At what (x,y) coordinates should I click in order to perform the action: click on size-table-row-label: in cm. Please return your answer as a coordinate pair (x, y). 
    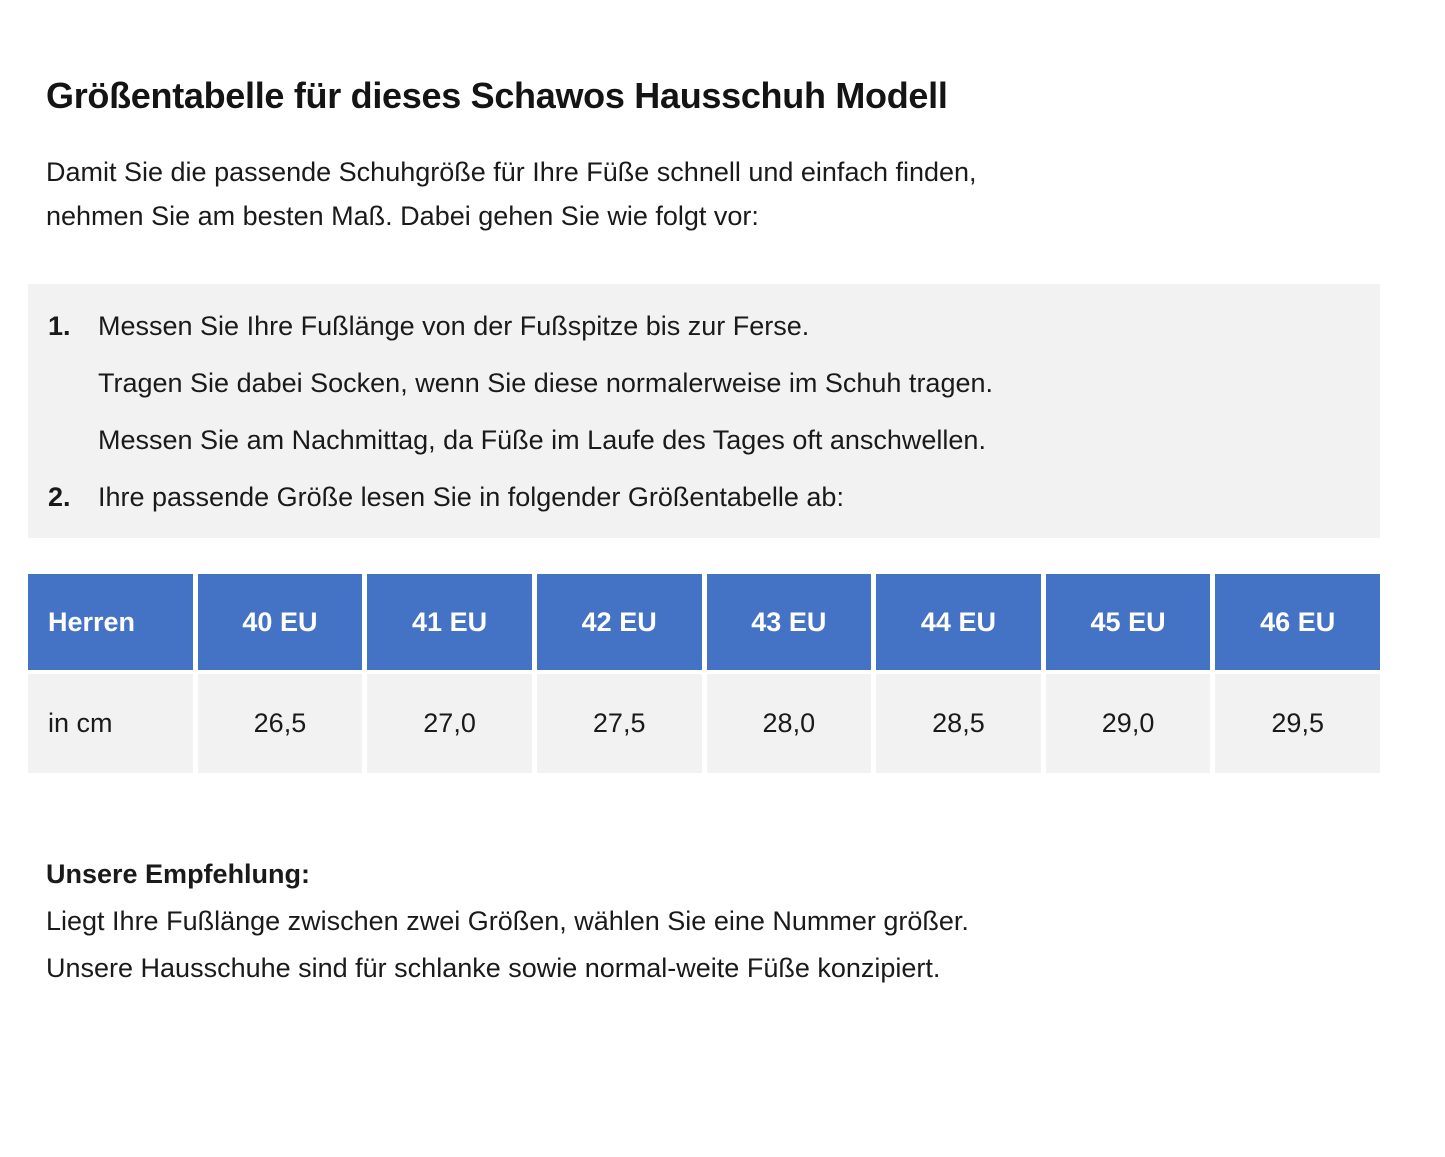
    Looking at the image, I should click on (110, 723).